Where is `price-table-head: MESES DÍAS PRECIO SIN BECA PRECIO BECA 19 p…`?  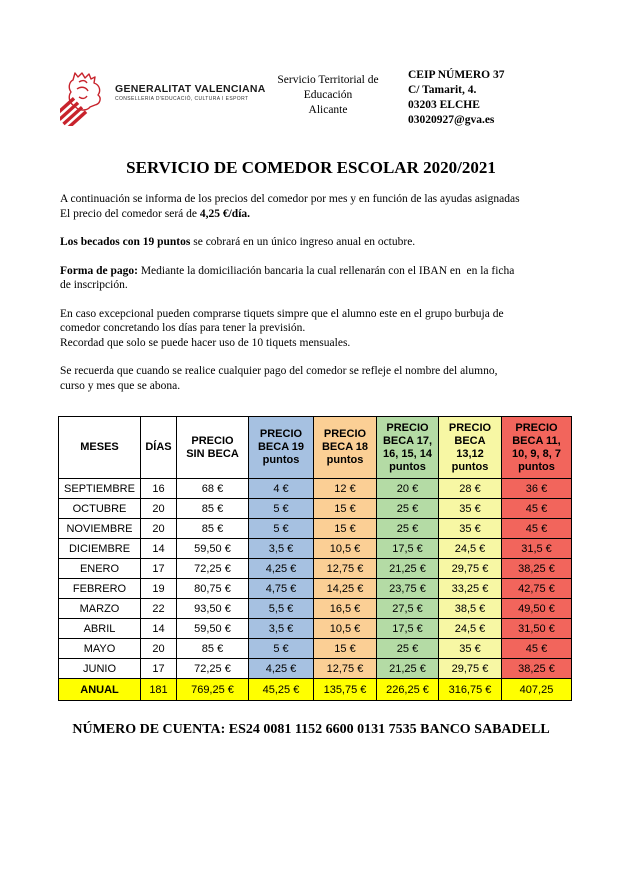 price-table-head: MESES DÍAS PRECIO SIN BECA PRECIO BECA 19 p… is located at coordinates (315, 447).